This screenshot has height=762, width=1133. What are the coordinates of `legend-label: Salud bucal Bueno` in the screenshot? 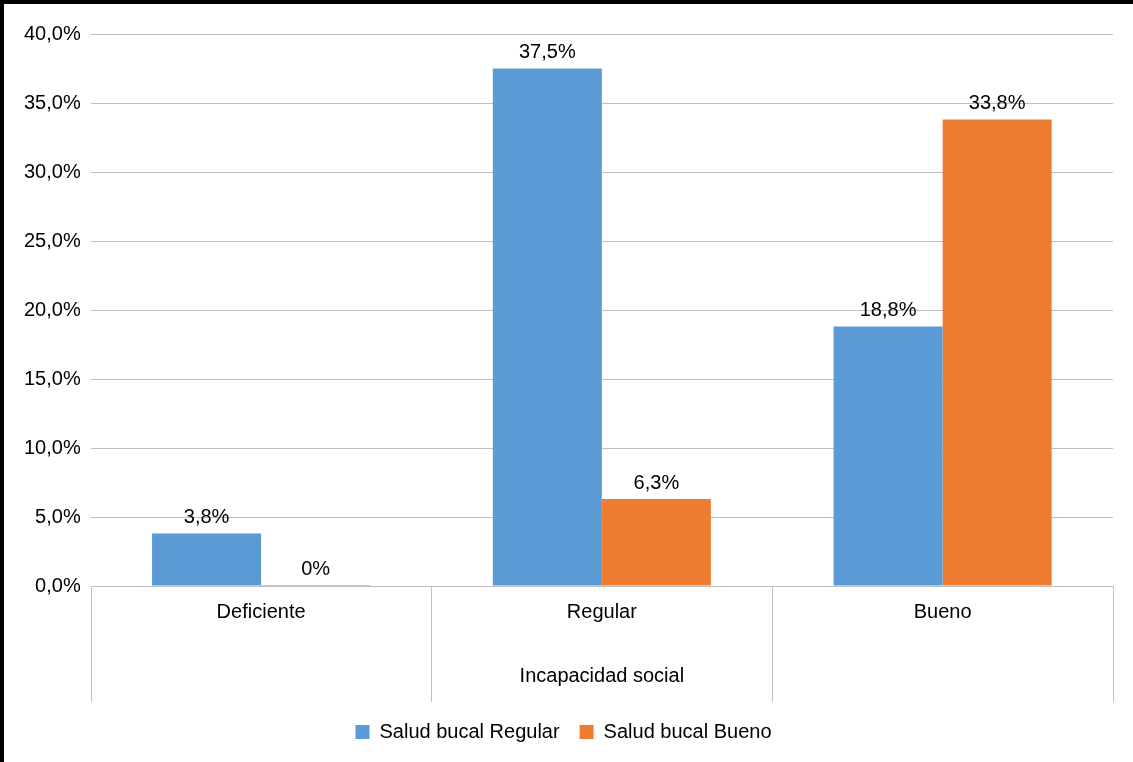 It's located at (687, 730).